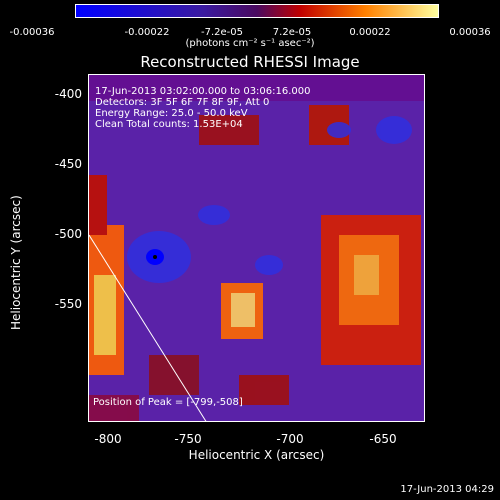 The height and width of the screenshot is (500, 500). Describe the element at coordinates (292, 32) in the screenshot. I see `colorbar-tick: 7.2e-05` at that location.